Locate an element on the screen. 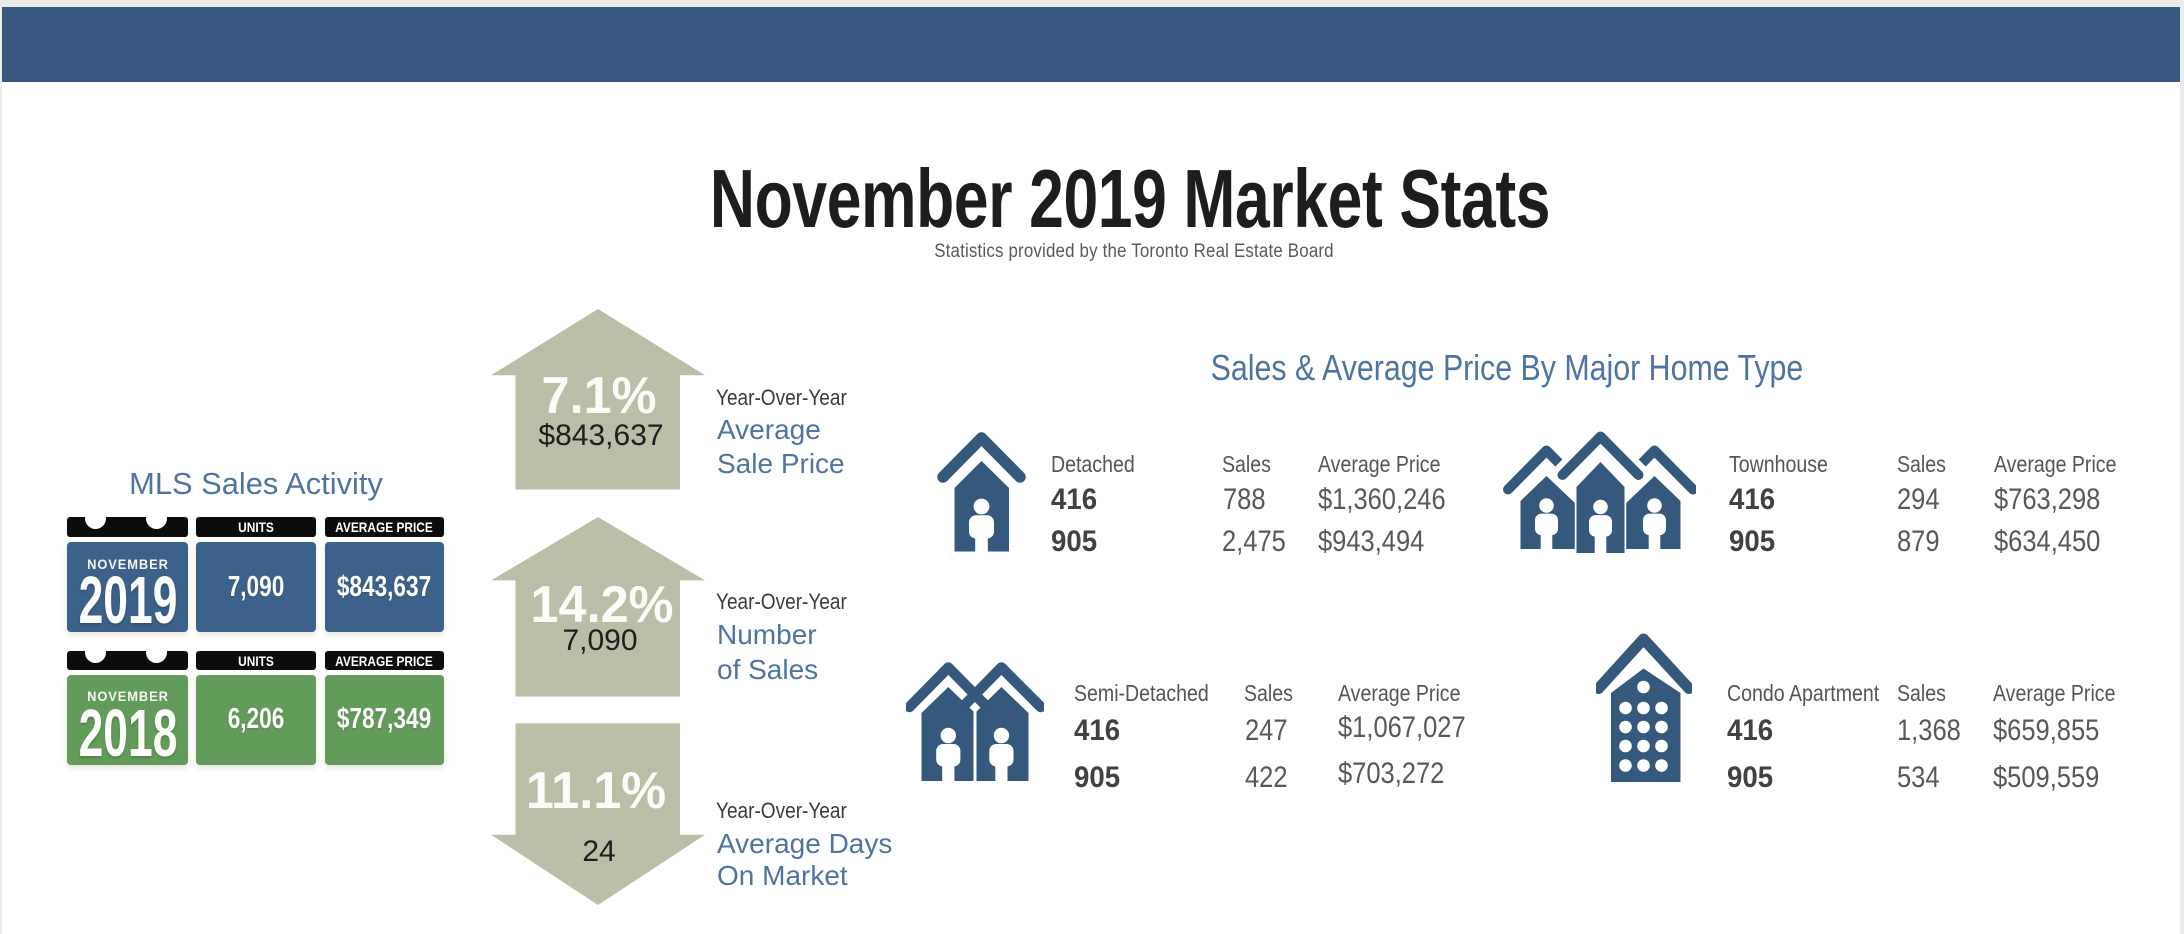  up-arrow-average-sale-price is located at coordinates (598, 399).